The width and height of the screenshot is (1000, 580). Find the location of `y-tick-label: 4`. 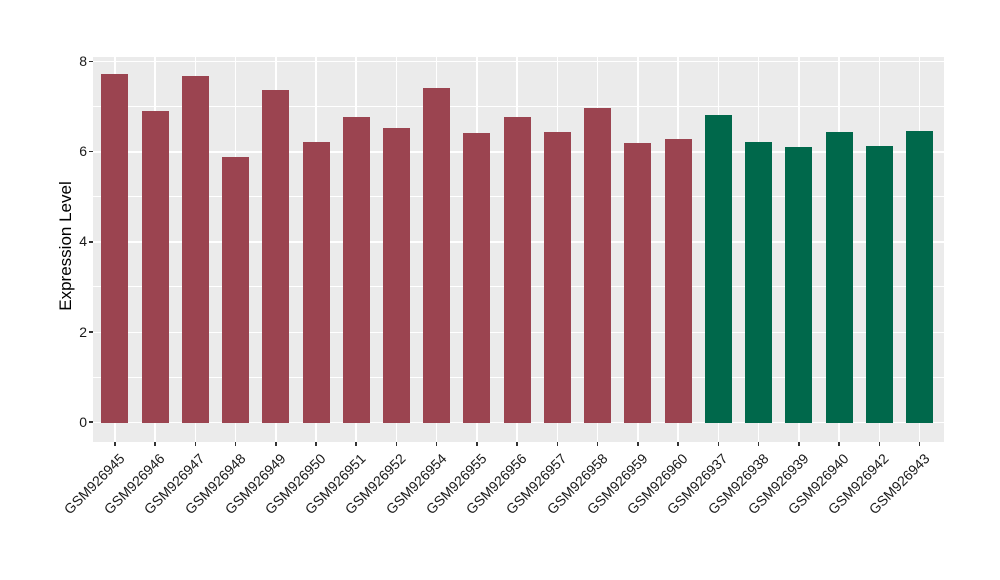

y-tick-label: 4 is located at coordinates (83, 241).